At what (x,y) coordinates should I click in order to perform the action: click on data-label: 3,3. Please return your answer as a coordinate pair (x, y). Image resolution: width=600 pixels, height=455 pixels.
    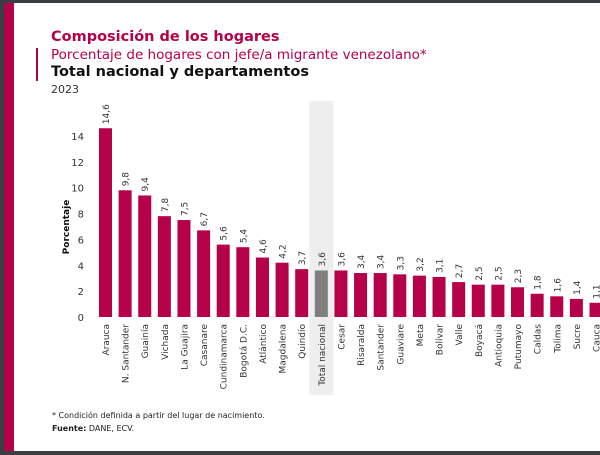
    Looking at the image, I should click on (401, 263).